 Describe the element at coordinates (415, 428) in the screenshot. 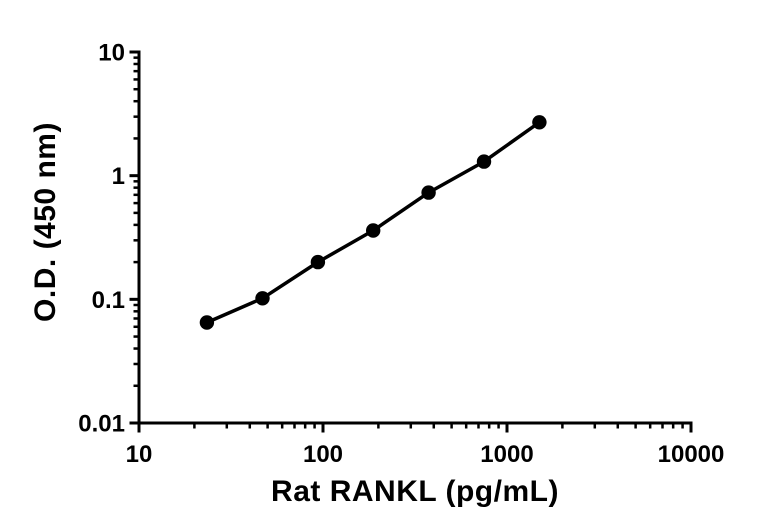

I see `x-axis-ticks` at that location.